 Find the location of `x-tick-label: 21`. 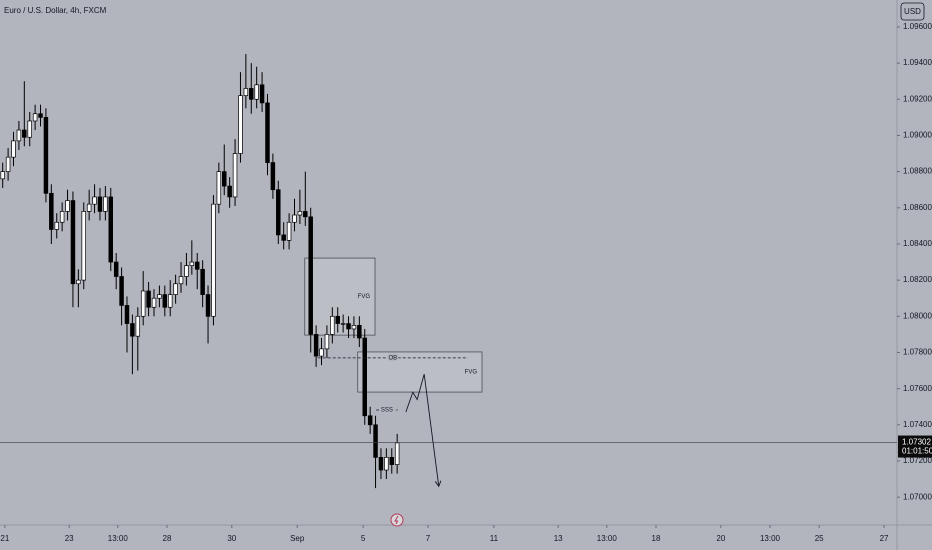

x-tick-label: 21 is located at coordinates (4, 538).